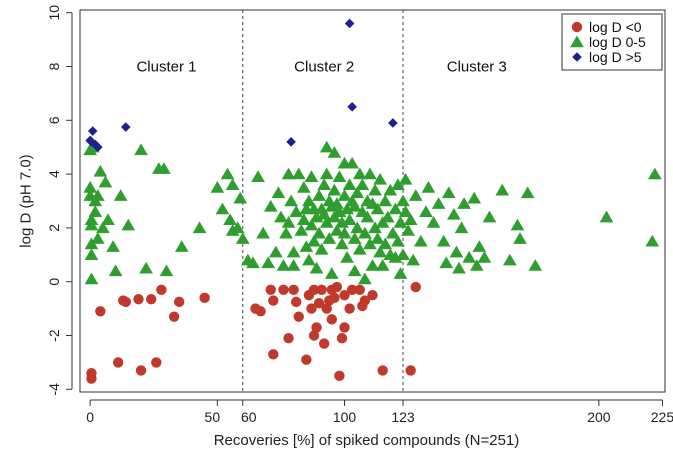  Describe the element at coordinates (345, 417) in the screenshot. I see `x-tick-label: 100` at that location.